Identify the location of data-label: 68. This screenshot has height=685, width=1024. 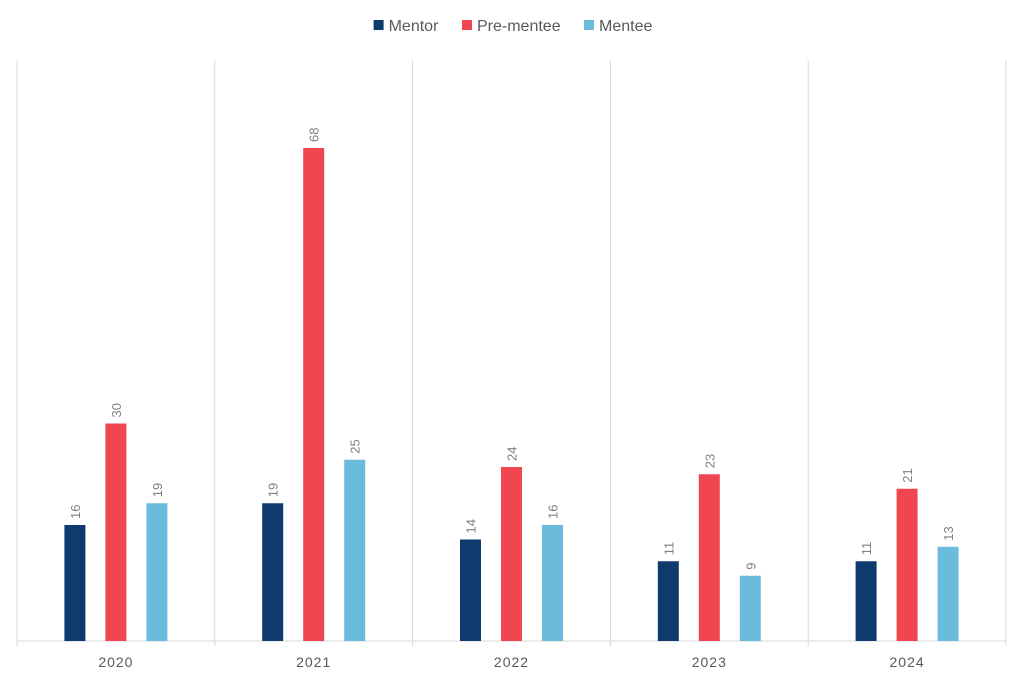
(314, 135).